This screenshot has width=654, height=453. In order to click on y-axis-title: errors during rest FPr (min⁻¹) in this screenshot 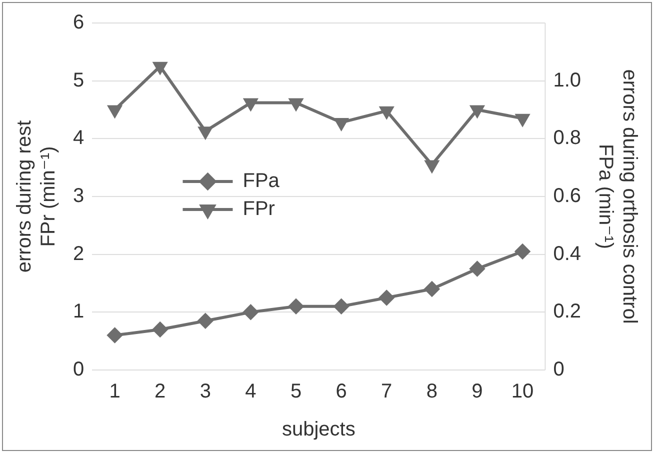, I will do `click(37, 196)`.